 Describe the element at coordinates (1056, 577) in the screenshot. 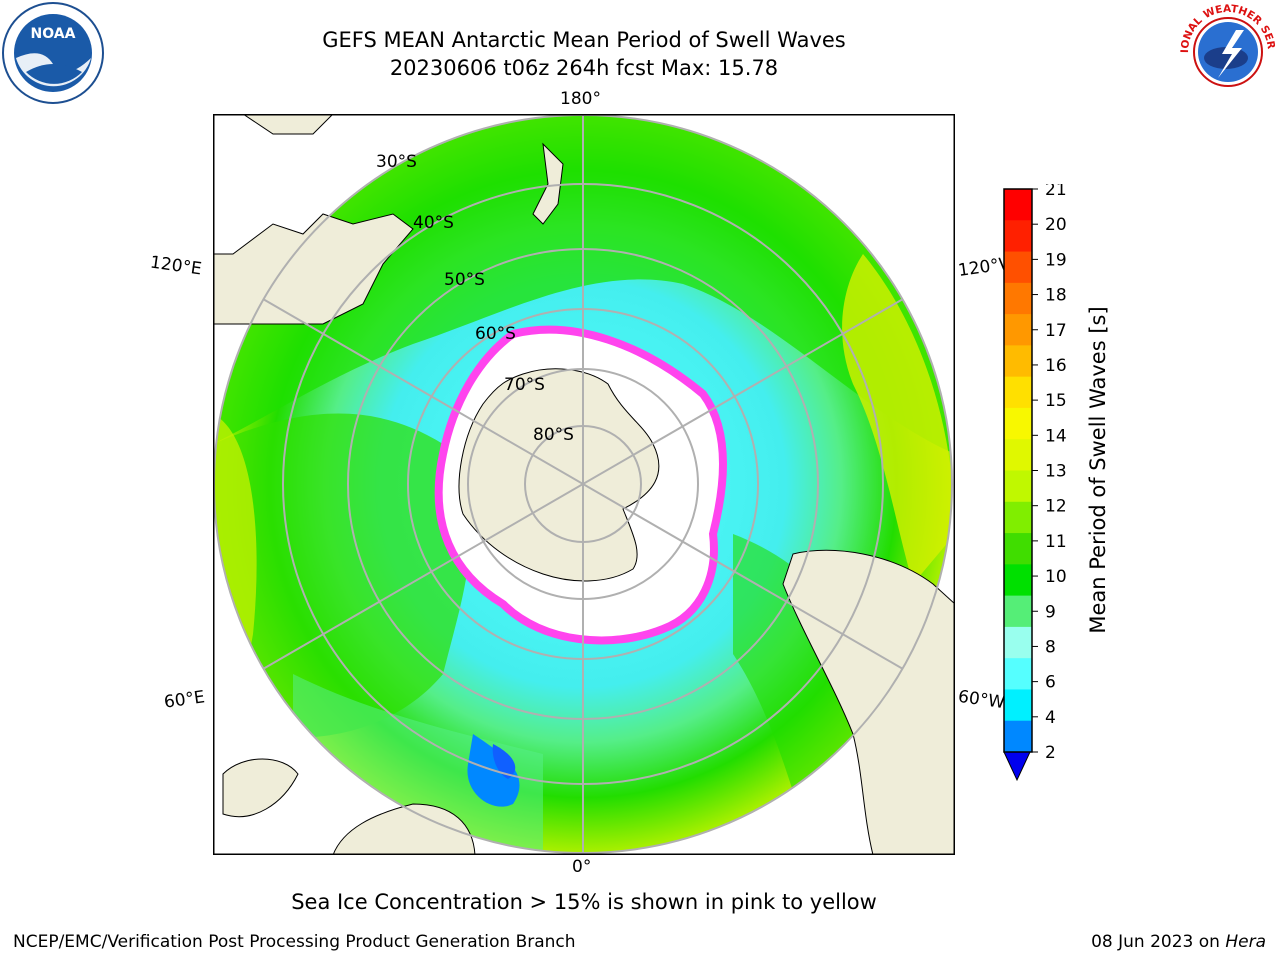

I see `colorbar-tick-label: 10` at that location.